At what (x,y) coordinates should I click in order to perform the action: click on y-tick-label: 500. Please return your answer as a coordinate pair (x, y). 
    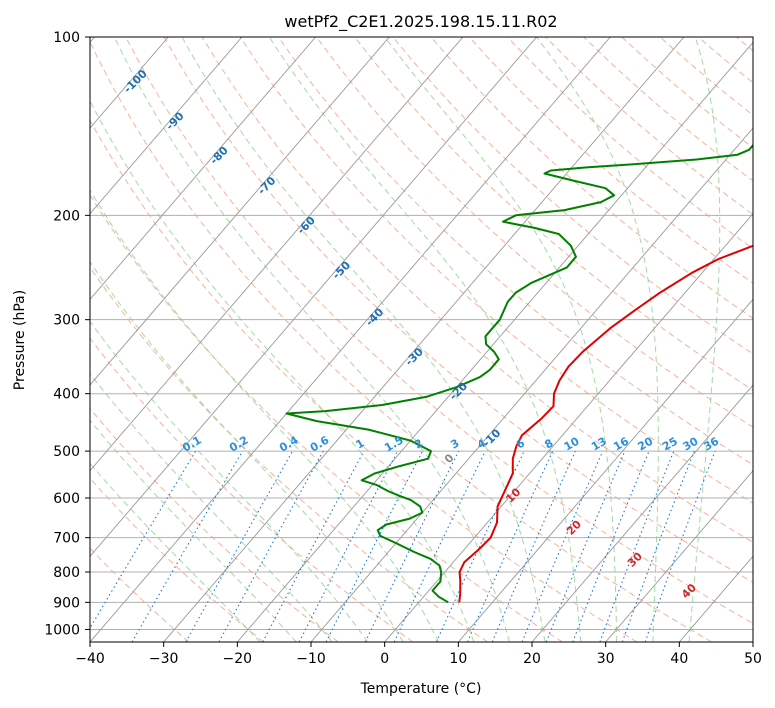
    Looking at the image, I should click on (66, 452).